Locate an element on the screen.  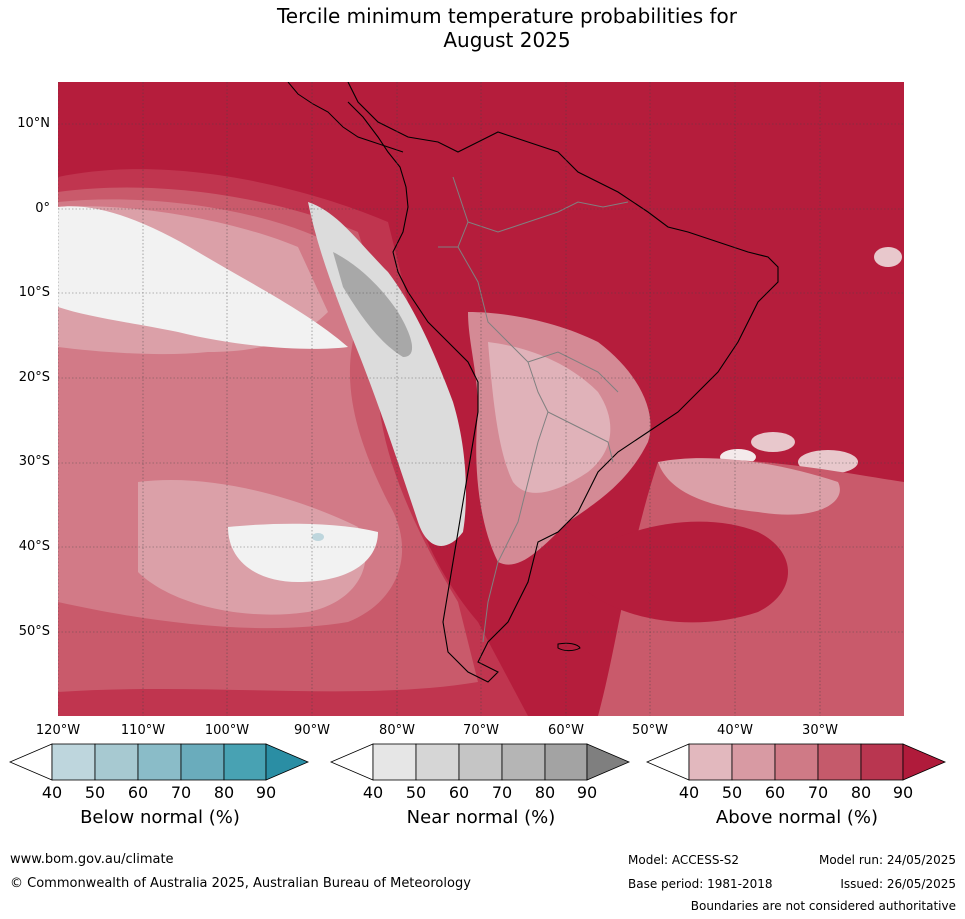
lon-label-100w: 100°W is located at coordinates (227, 730).